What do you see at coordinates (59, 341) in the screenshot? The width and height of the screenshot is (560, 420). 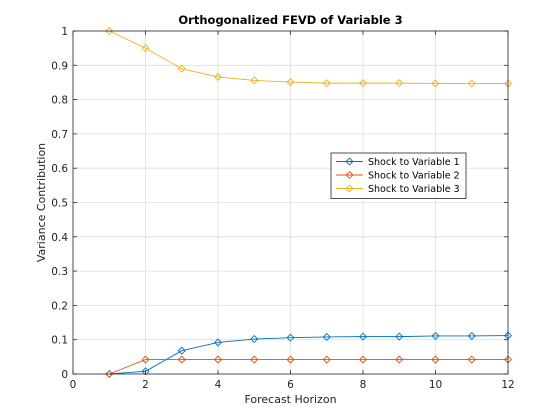 I see `y-tick-label: 0.1` at bounding box center [59, 341].